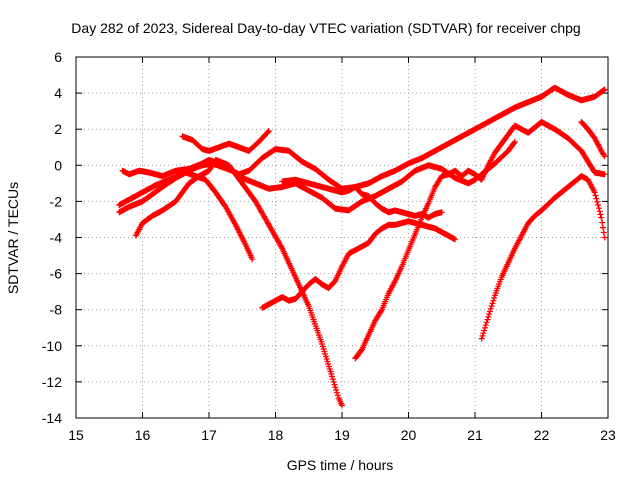  I want to click on series-track-j, so click(362, 198).